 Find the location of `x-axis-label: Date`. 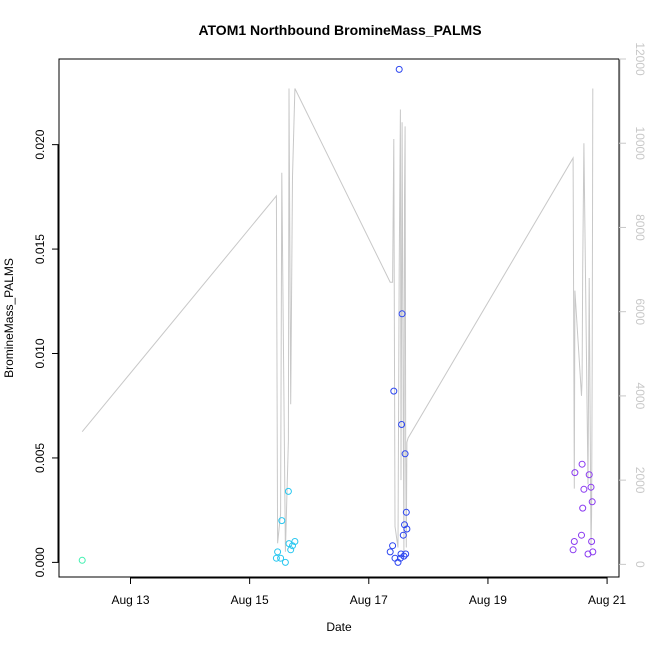

x-axis-label: Date is located at coordinates (339, 627).